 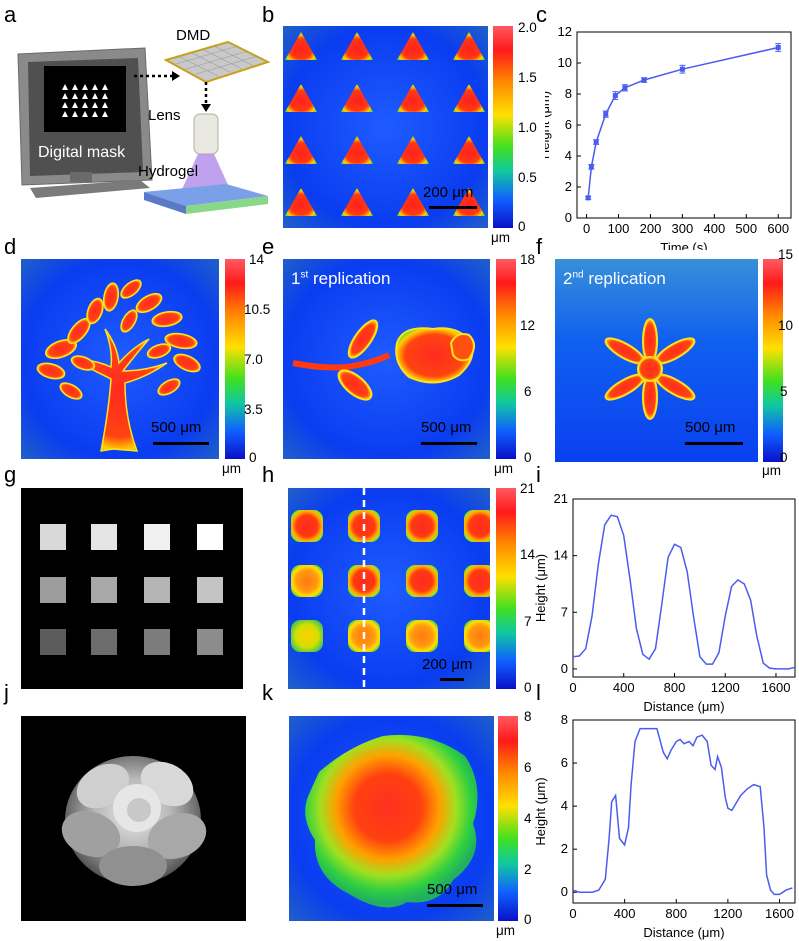 I want to click on panel-j-grayscale-peony, so click(x=133, y=818).